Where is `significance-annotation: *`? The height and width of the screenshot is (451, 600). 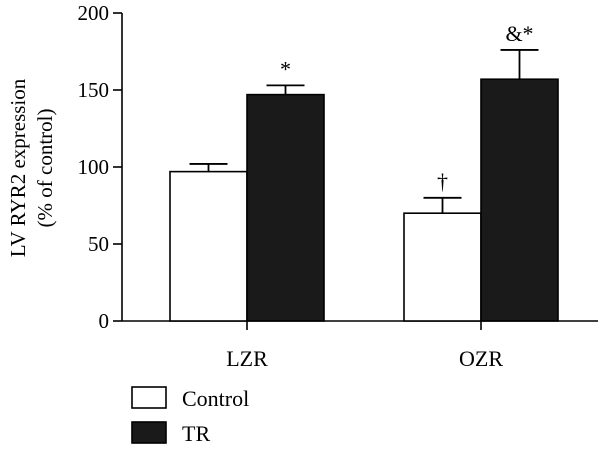 significance-annotation: * is located at coordinates (285, 68).